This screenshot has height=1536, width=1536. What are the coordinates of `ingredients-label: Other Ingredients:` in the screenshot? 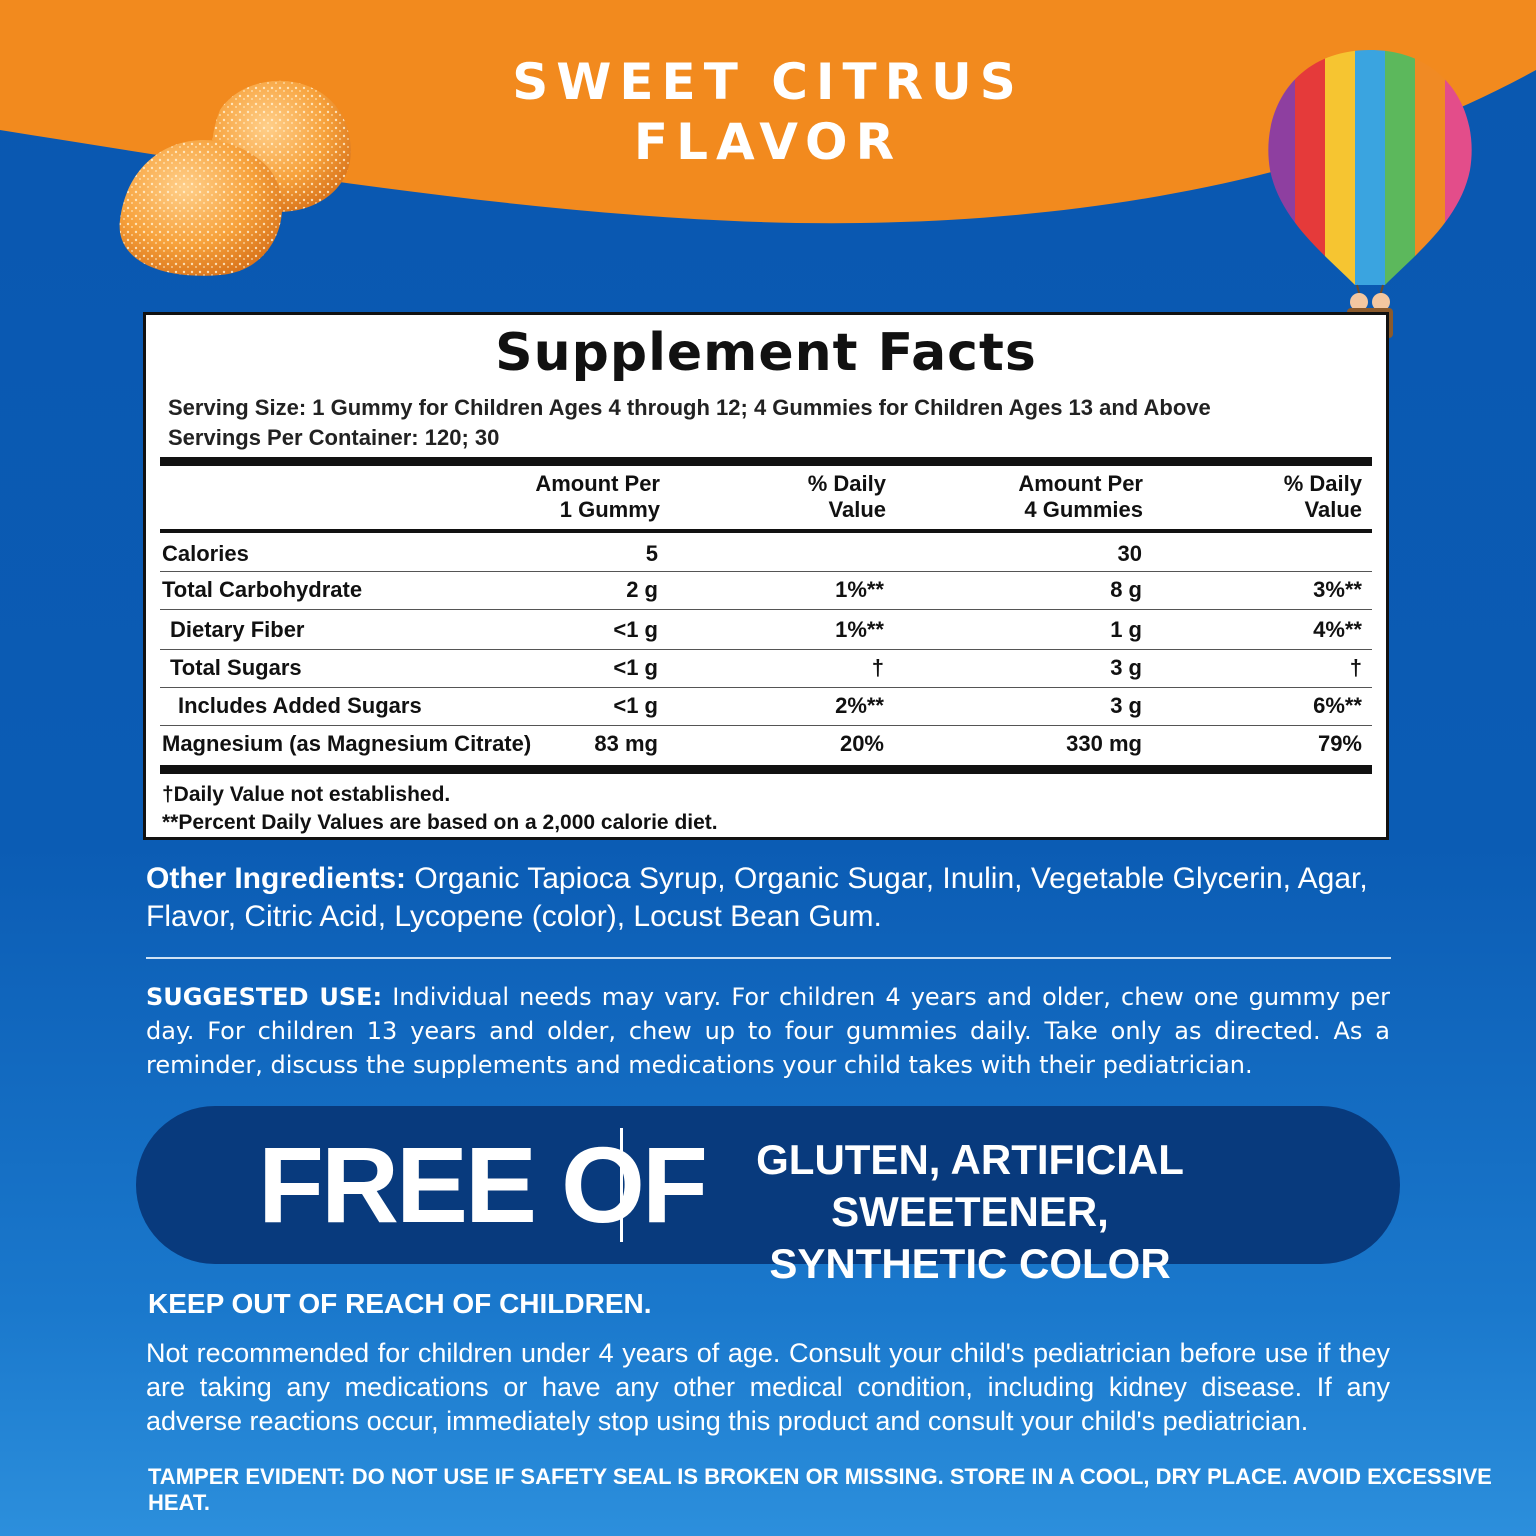 It's located at (276, 878).